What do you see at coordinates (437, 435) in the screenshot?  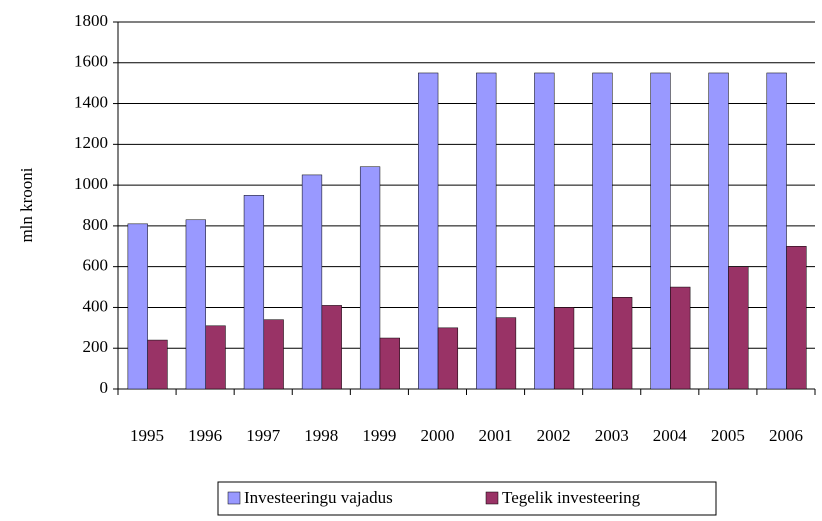 I see `x-tick-label: 2000` at bounding box center [437, 435].